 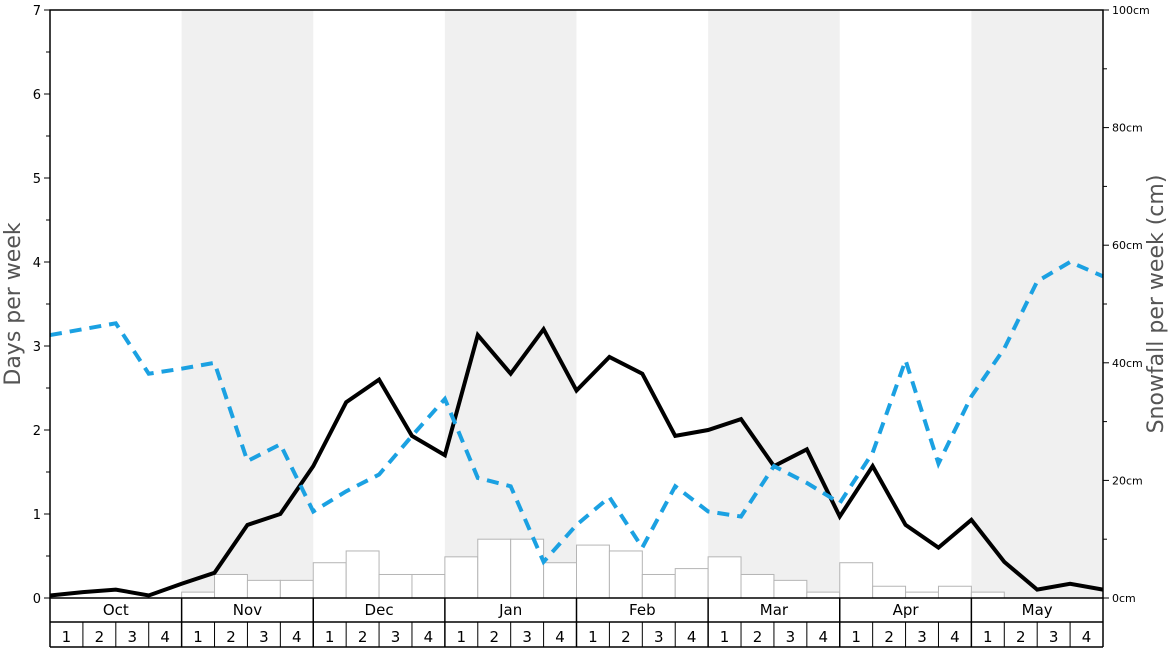 What do you see at coordinates (41, 305) in the screenshot?
I see `left-y-axis: 0 1 2 3 4 5 6 7` at bounding box center [41, 305].